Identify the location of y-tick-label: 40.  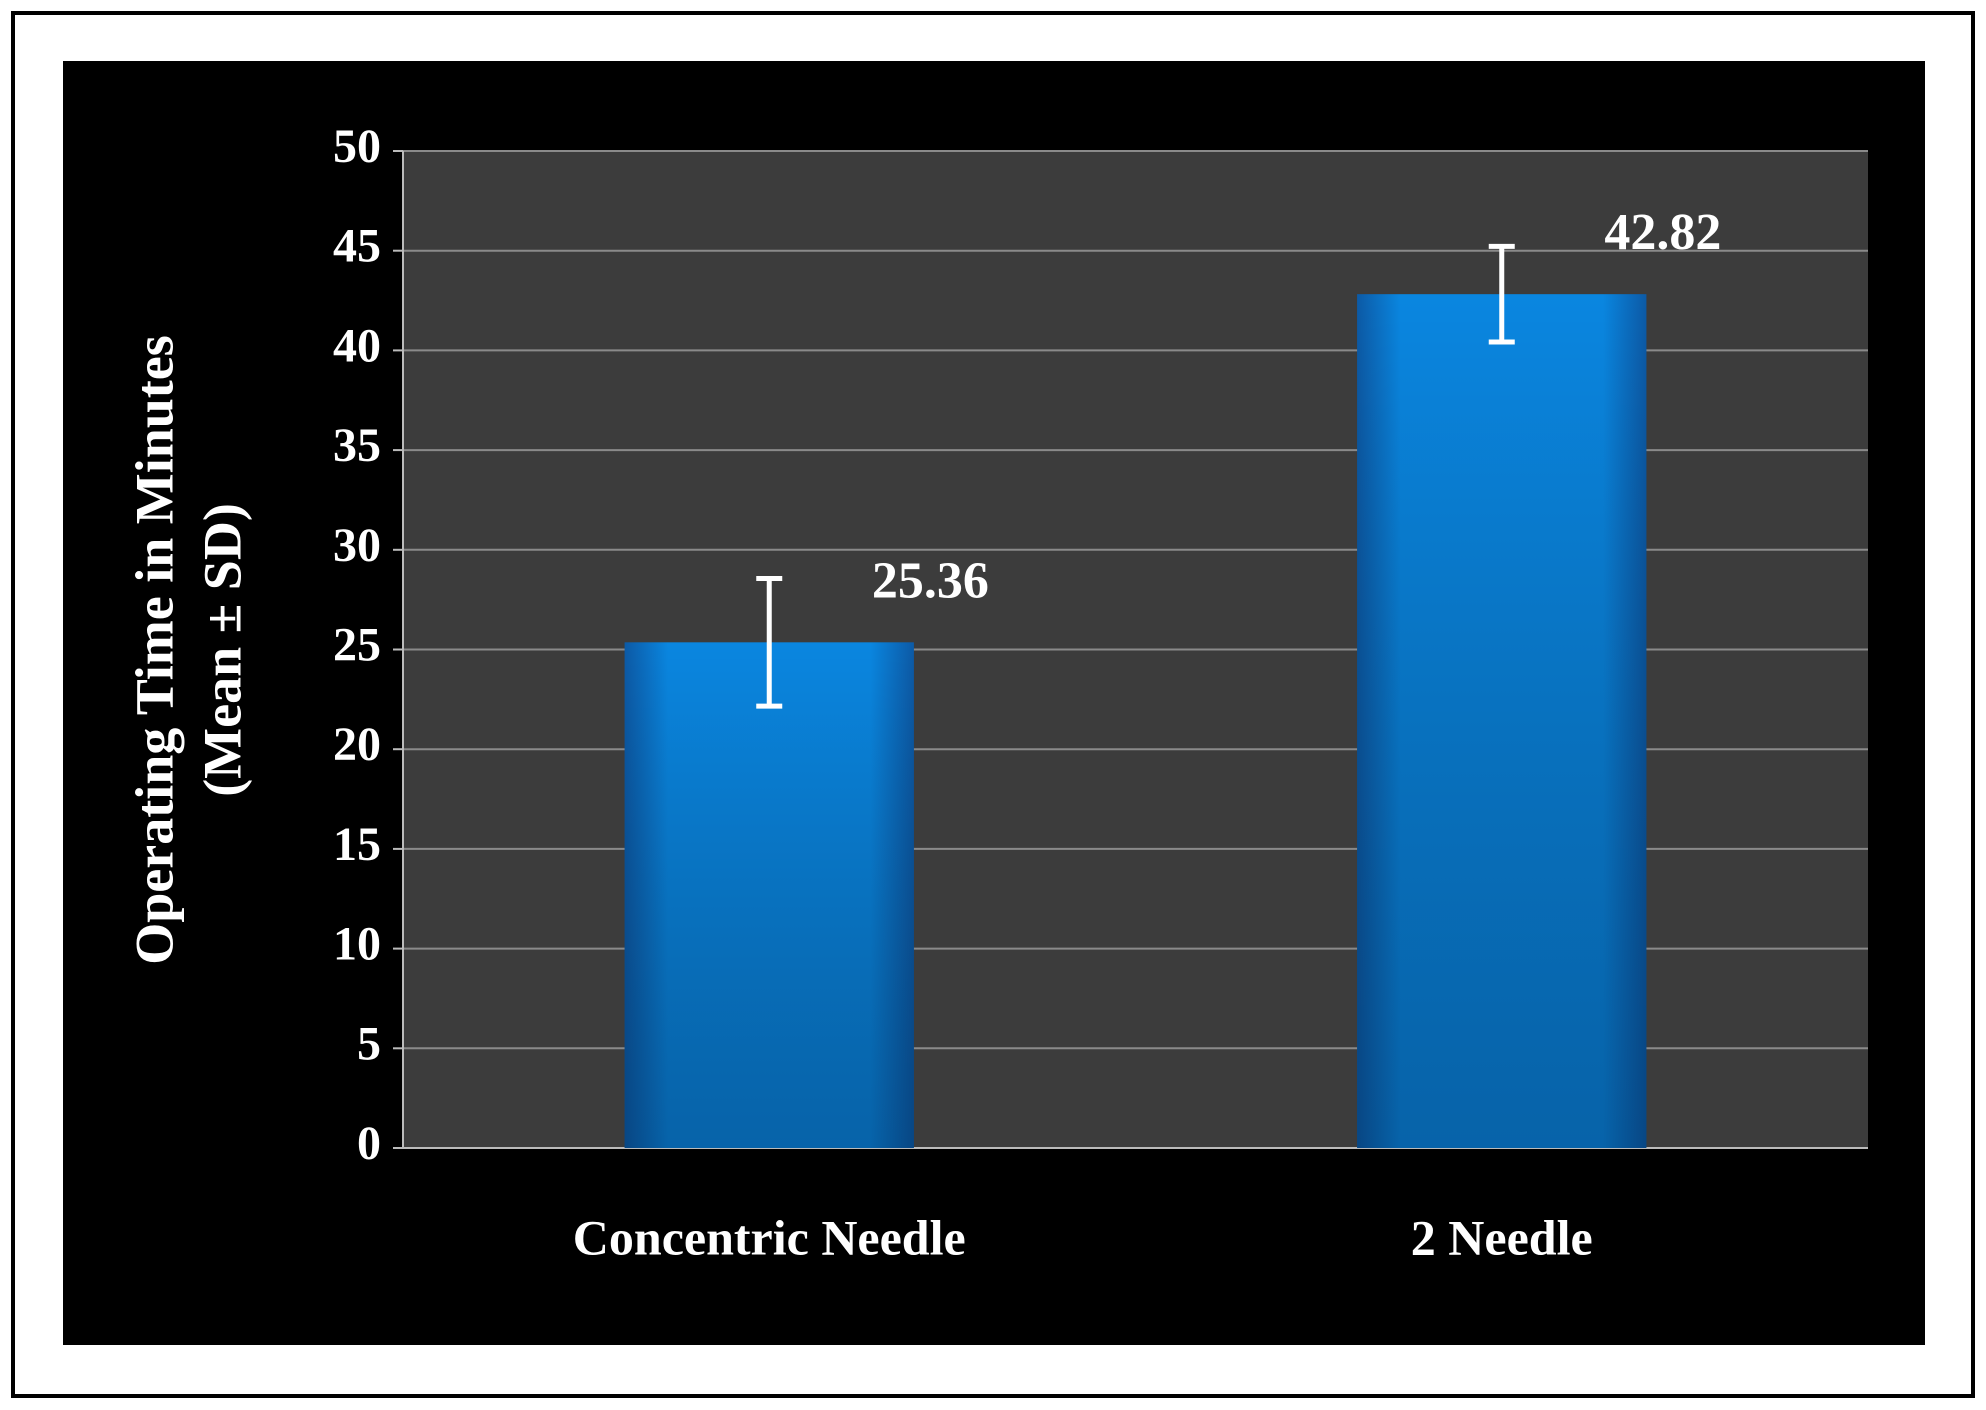
(357, 345).